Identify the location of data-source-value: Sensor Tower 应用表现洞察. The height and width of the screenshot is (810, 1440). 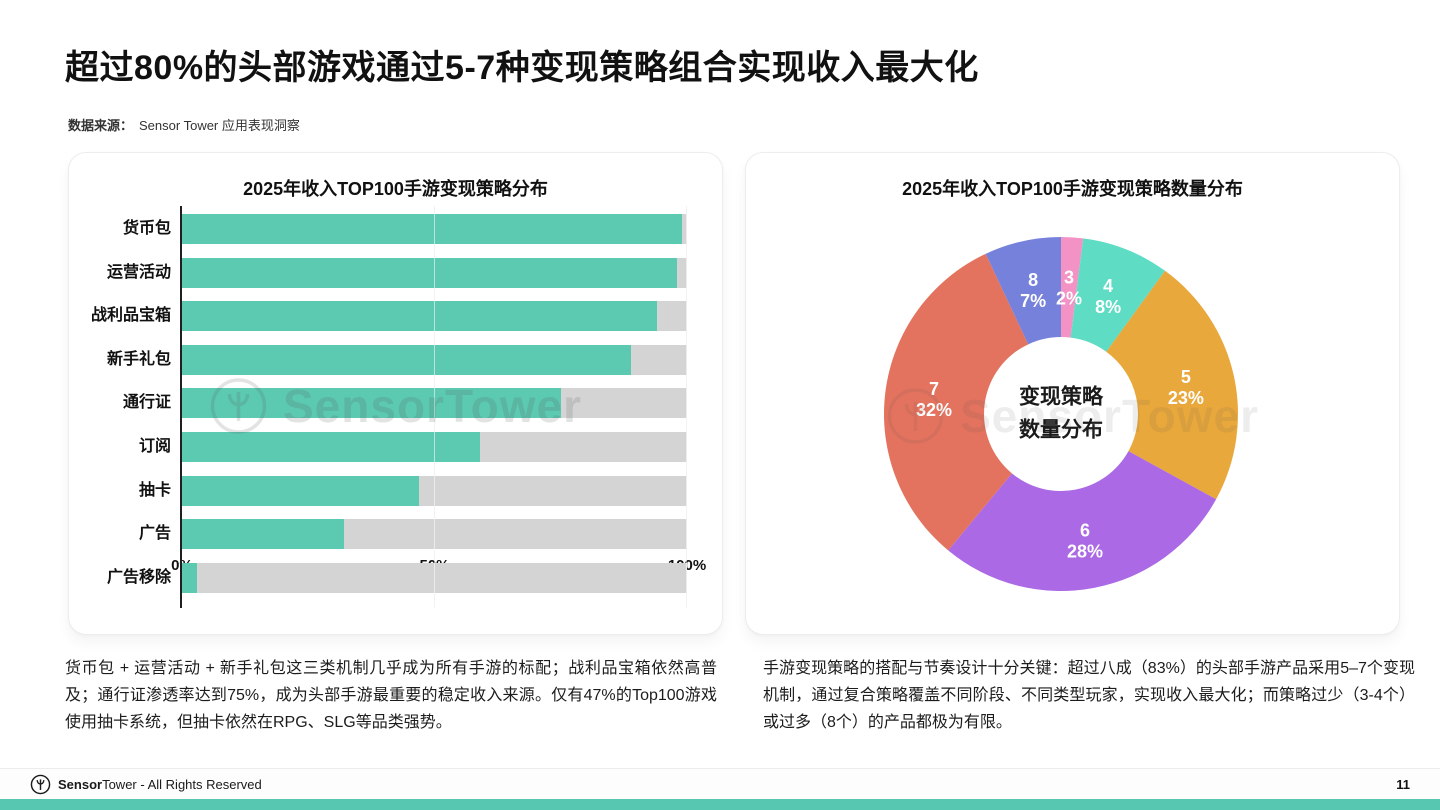
(219, 125).